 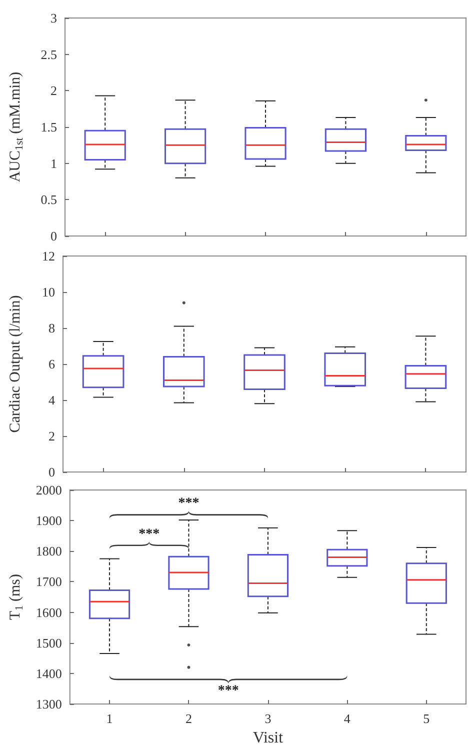 What do you see at coordinates (16, 364) in the screenshot?
I see `y-axis-title: Cardiac Output (l/min)` at bounding box center [16, 364].